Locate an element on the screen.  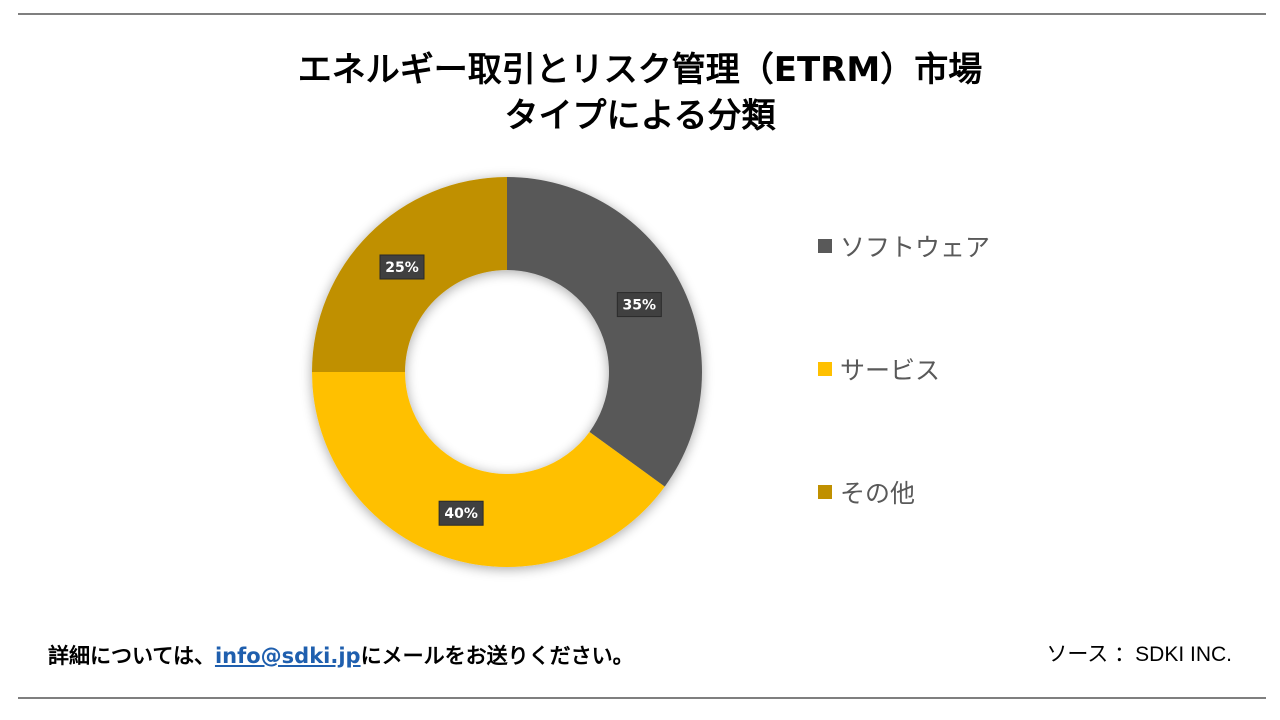
data-label: 25% is located at coordinates (402, 267).